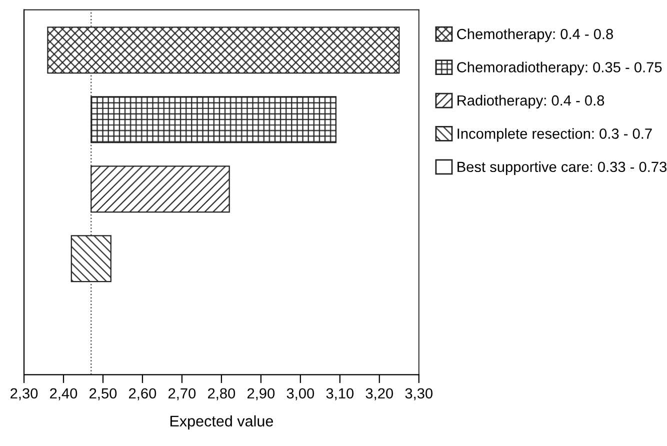 This screenshot has height=446, width=667. What do you see at coordinates (418, 394) in the screenshot?
I see `x-tick-label: 3,30` at bounding box center [418, 394].